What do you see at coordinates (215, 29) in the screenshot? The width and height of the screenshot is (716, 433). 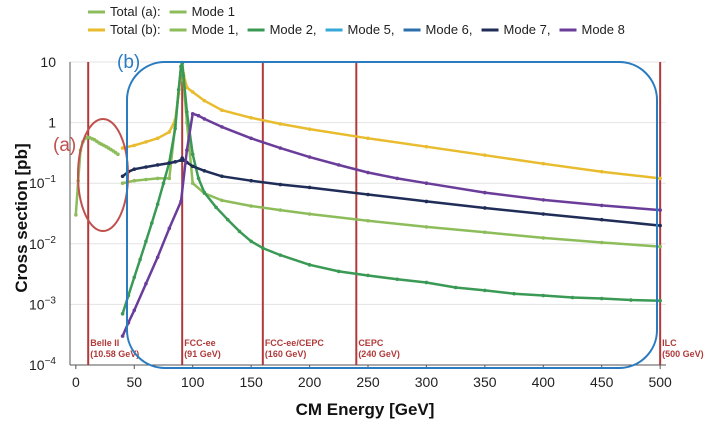 I see `legend-row2-entry-label: Mode 1,` at bounding box center [215, 29].